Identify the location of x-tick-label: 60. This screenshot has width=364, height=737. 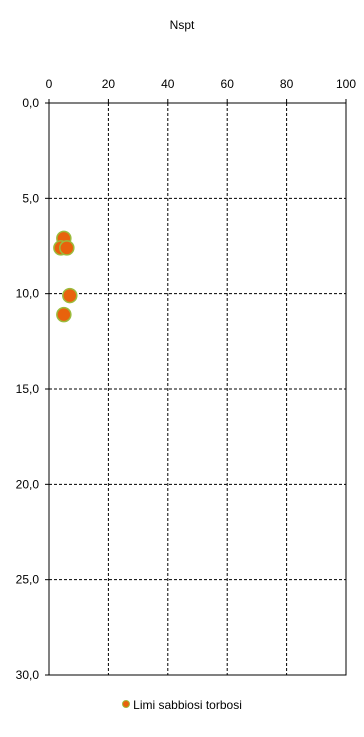
(228, 84).